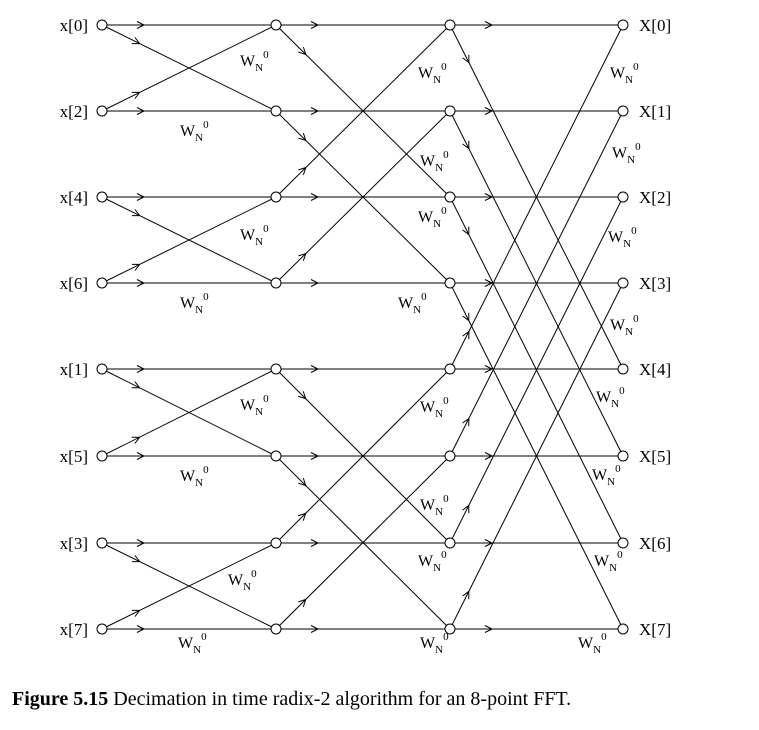  What do you see at coordinates (74, 197) in the screenshot?
I see `input-label: x[4]` at bounding box center [74, 197].